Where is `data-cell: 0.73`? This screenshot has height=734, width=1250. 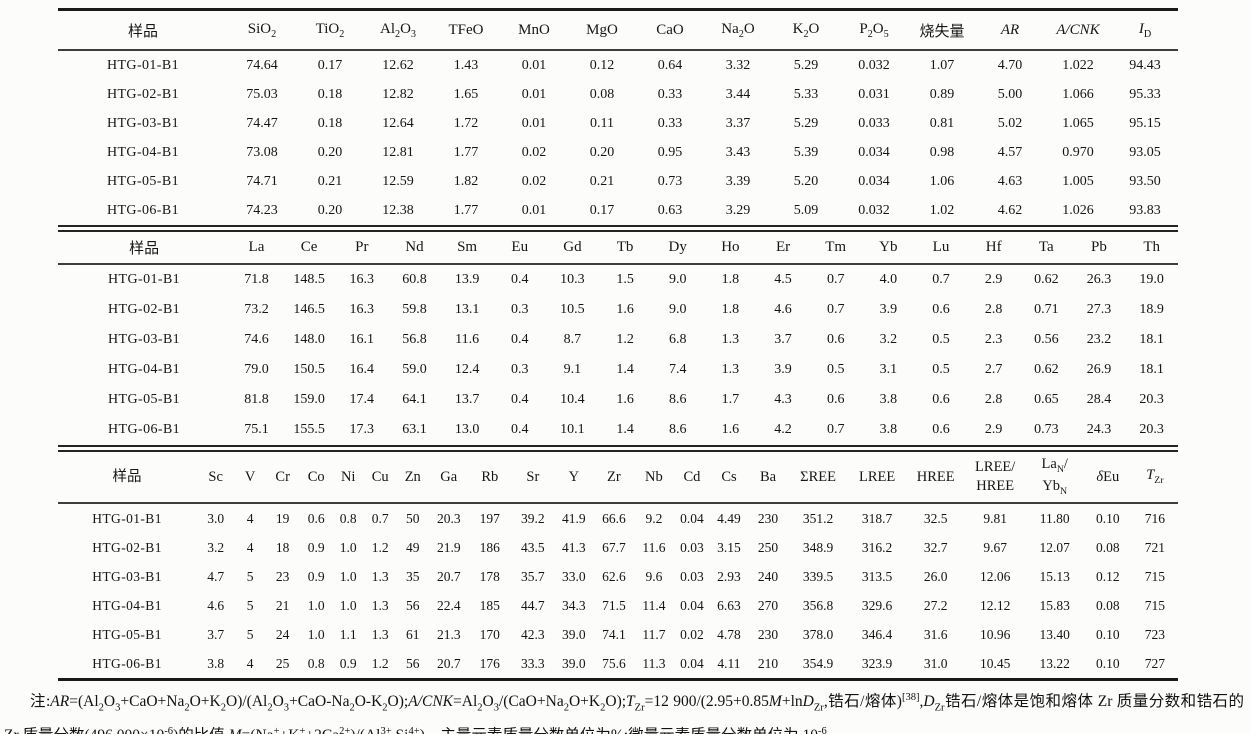 data-cell: 0.73 is located at coordinates (1046, 429).